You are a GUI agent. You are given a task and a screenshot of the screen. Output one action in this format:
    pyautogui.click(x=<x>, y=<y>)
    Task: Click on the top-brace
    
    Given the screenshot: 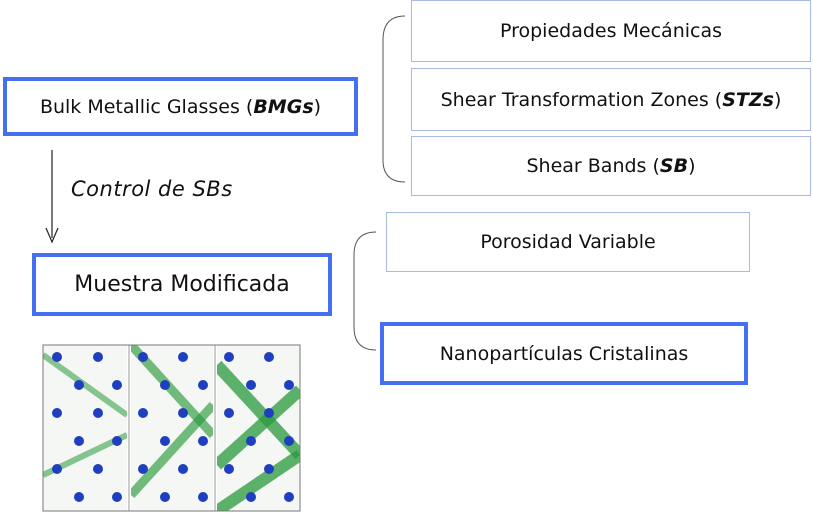 What is the action you would take?
    pyautogui.click(x=394, y=99)
    